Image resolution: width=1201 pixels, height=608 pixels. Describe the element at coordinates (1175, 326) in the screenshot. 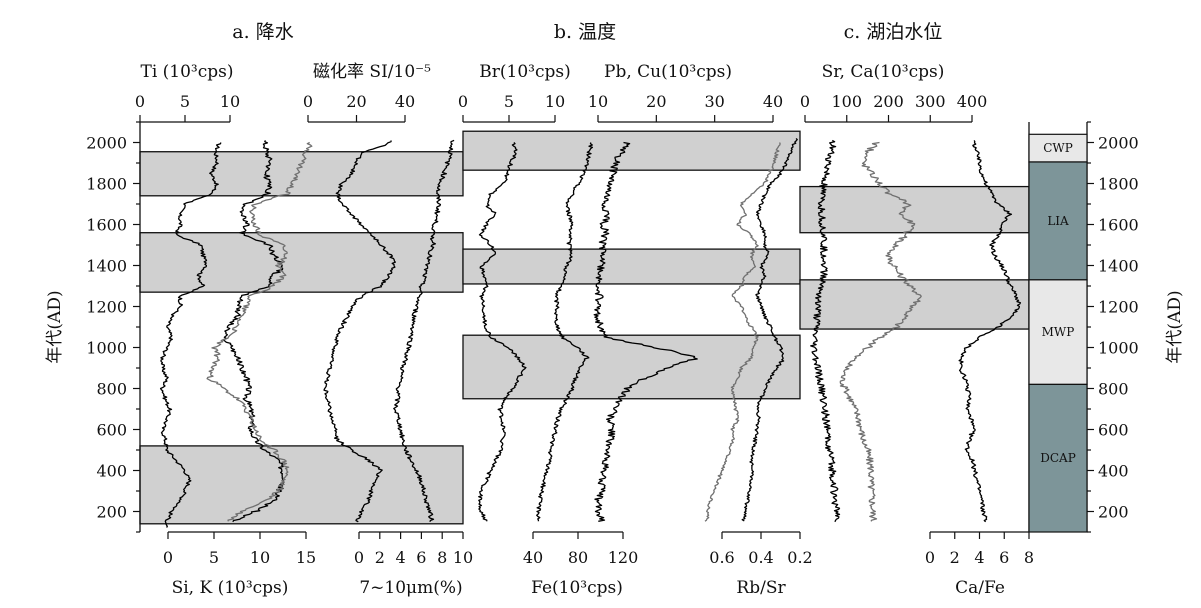

I see `y-axis-title-right: 年代(AD)` at that location.